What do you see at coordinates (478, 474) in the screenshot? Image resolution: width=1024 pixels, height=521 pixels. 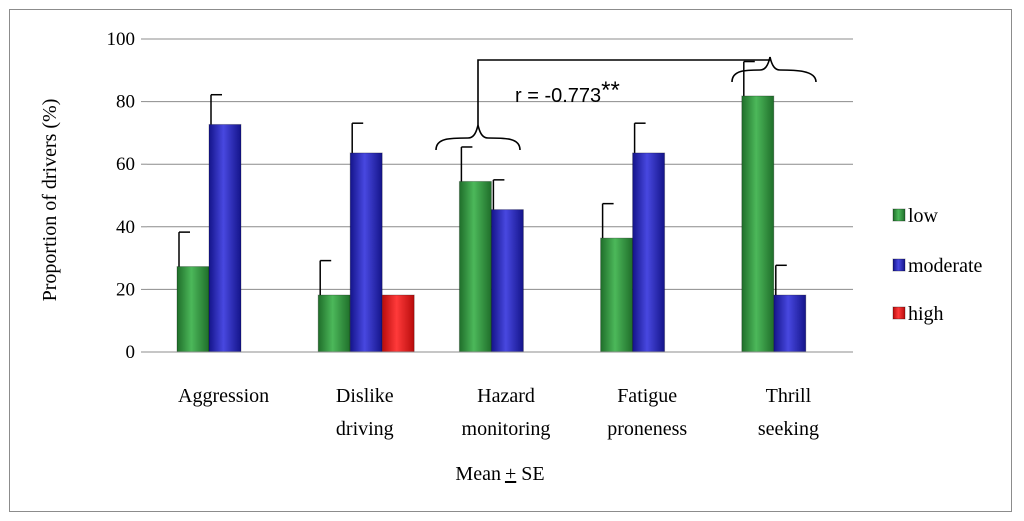 I see `x-axis-title-mean: Mean` at bounding box center [478, 474].